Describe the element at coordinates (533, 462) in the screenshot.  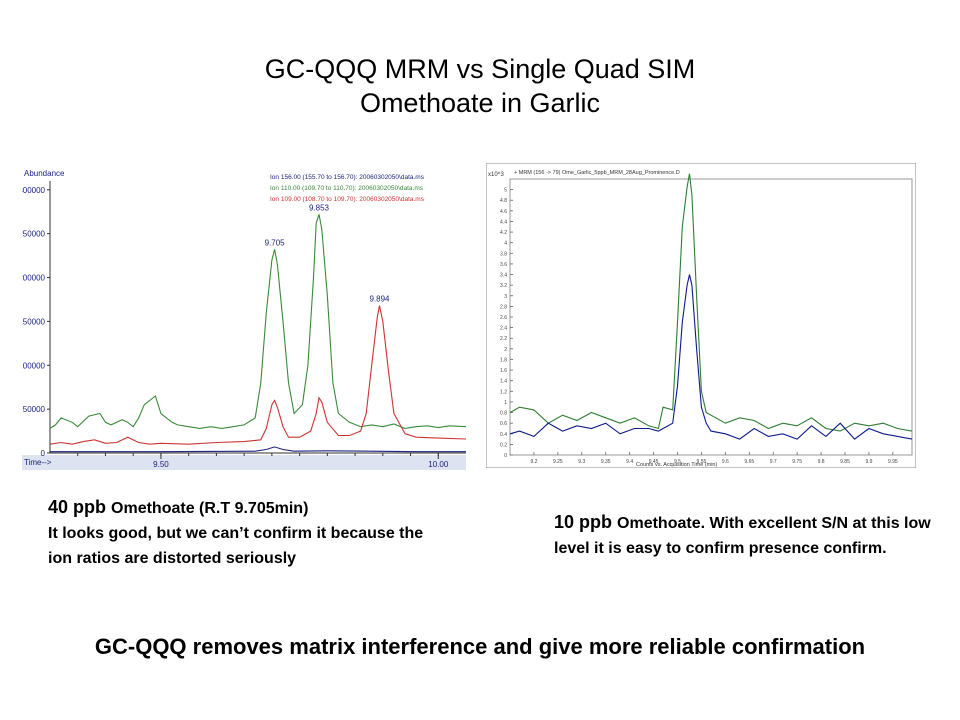
I see `mrm-x-tick-label: 9.2` at that location.